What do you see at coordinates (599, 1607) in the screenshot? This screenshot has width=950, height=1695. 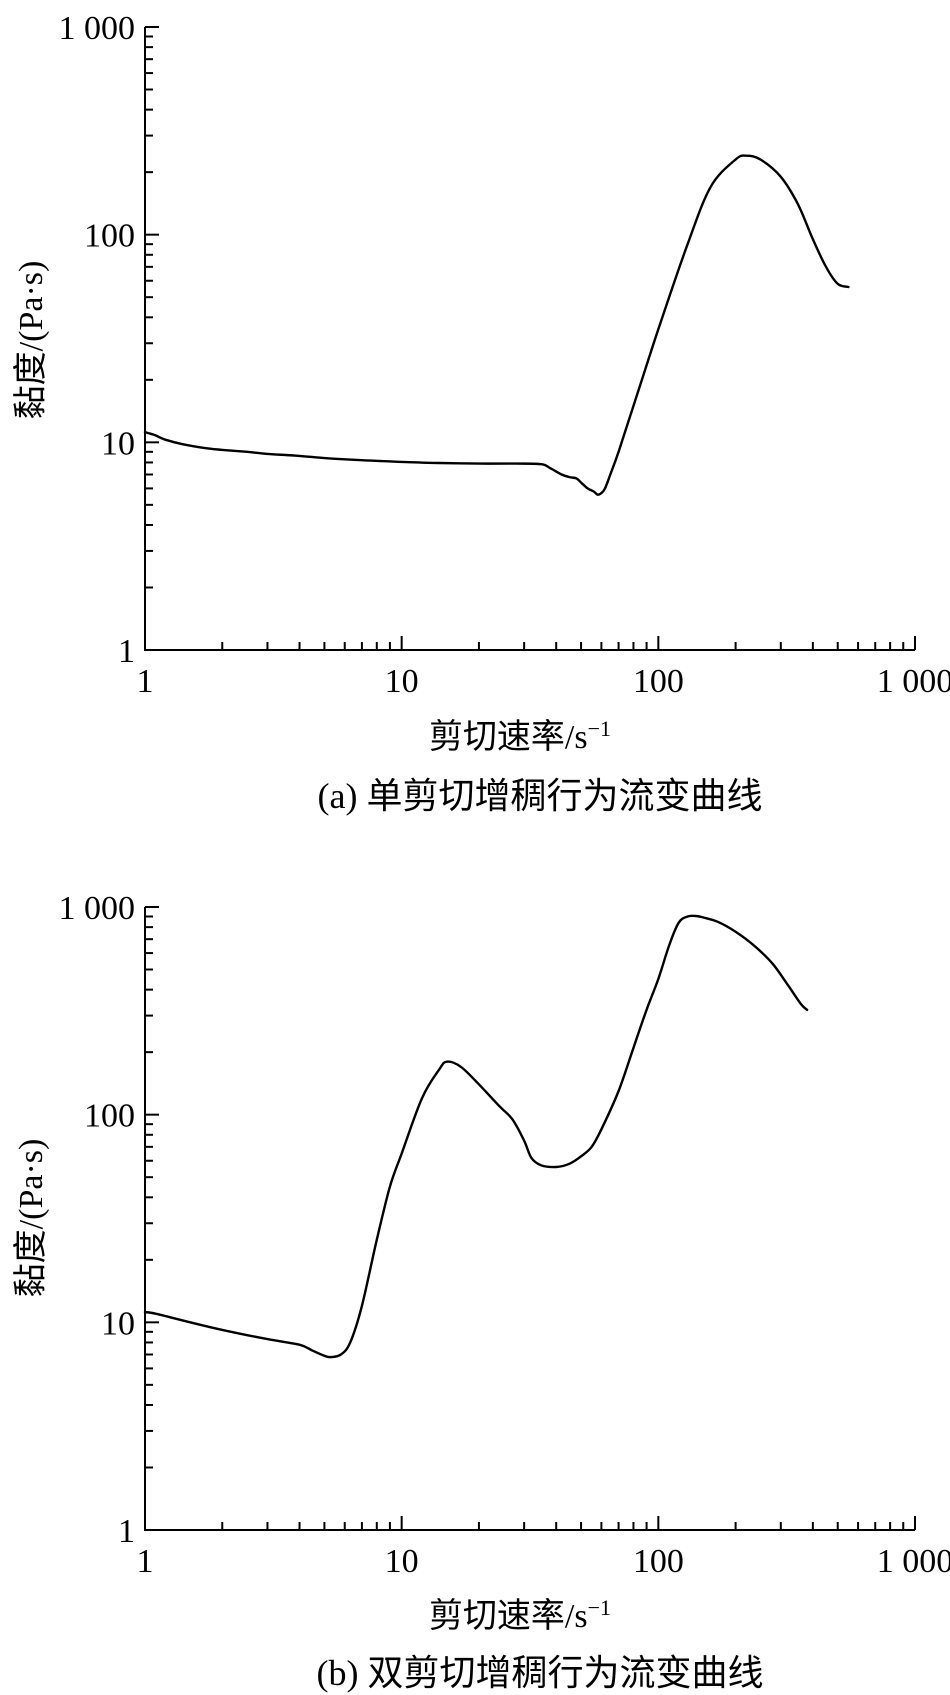 I see `x-axis-label-sup-b: −1` at bounding box center [599, 1607].